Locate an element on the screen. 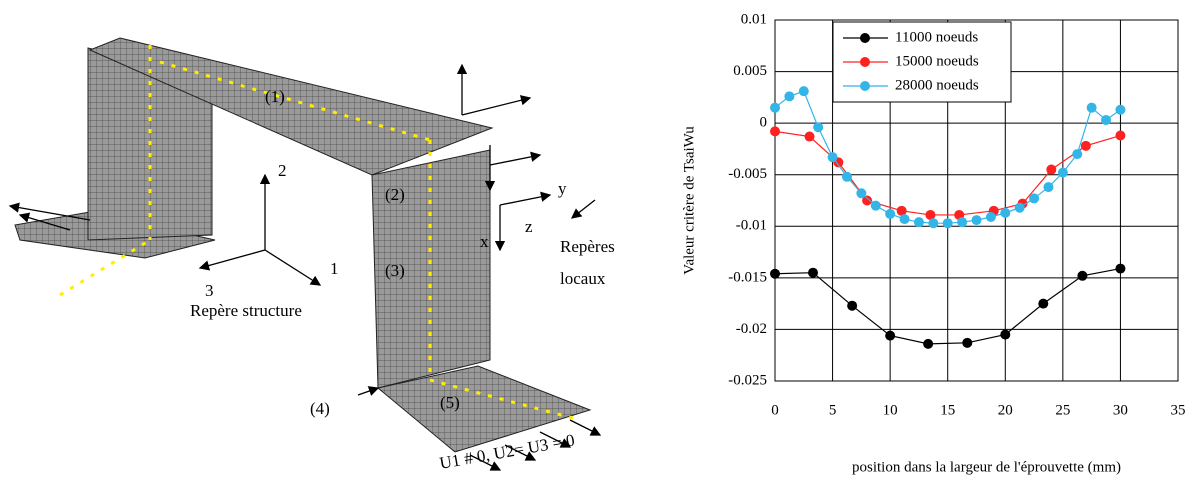  x-tick-label: 30 is located at coordinates (1120, 410).